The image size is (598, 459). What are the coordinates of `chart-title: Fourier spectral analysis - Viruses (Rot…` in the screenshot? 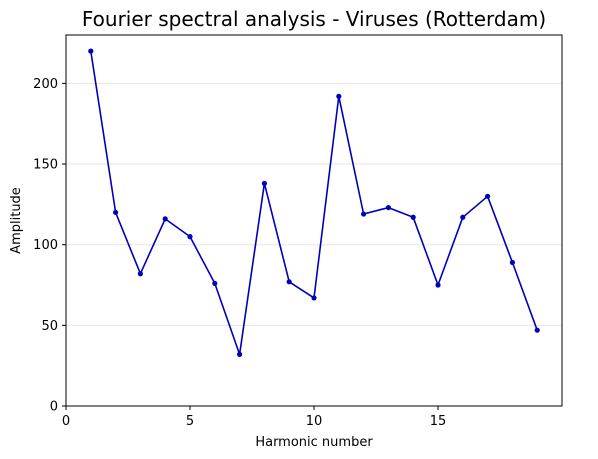 It's located at (314, 19).